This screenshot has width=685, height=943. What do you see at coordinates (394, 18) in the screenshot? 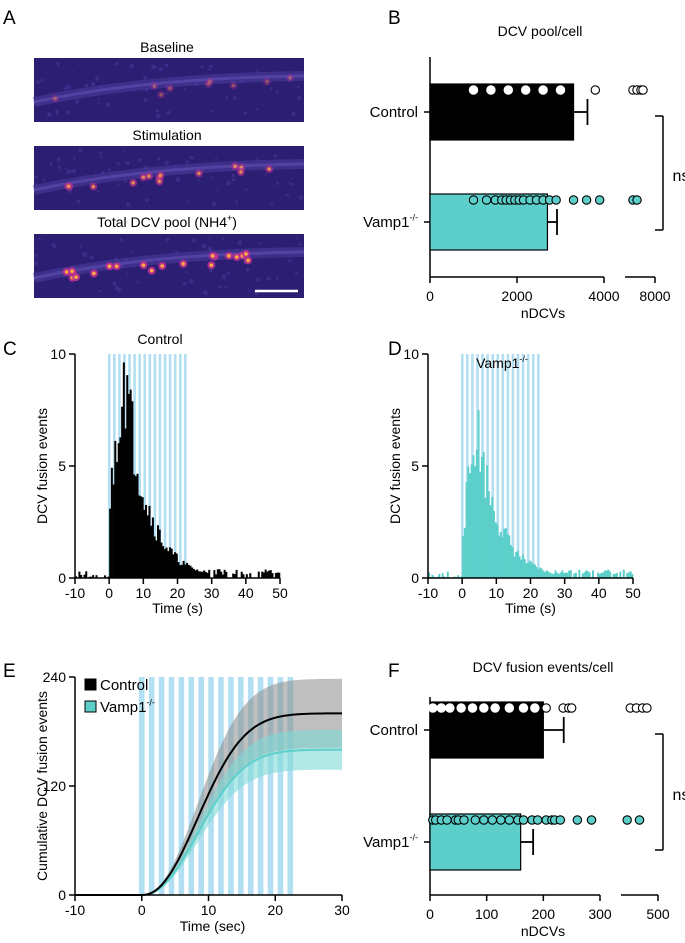
I see `panel-letter-b: B` at bounding box center [394, 18].